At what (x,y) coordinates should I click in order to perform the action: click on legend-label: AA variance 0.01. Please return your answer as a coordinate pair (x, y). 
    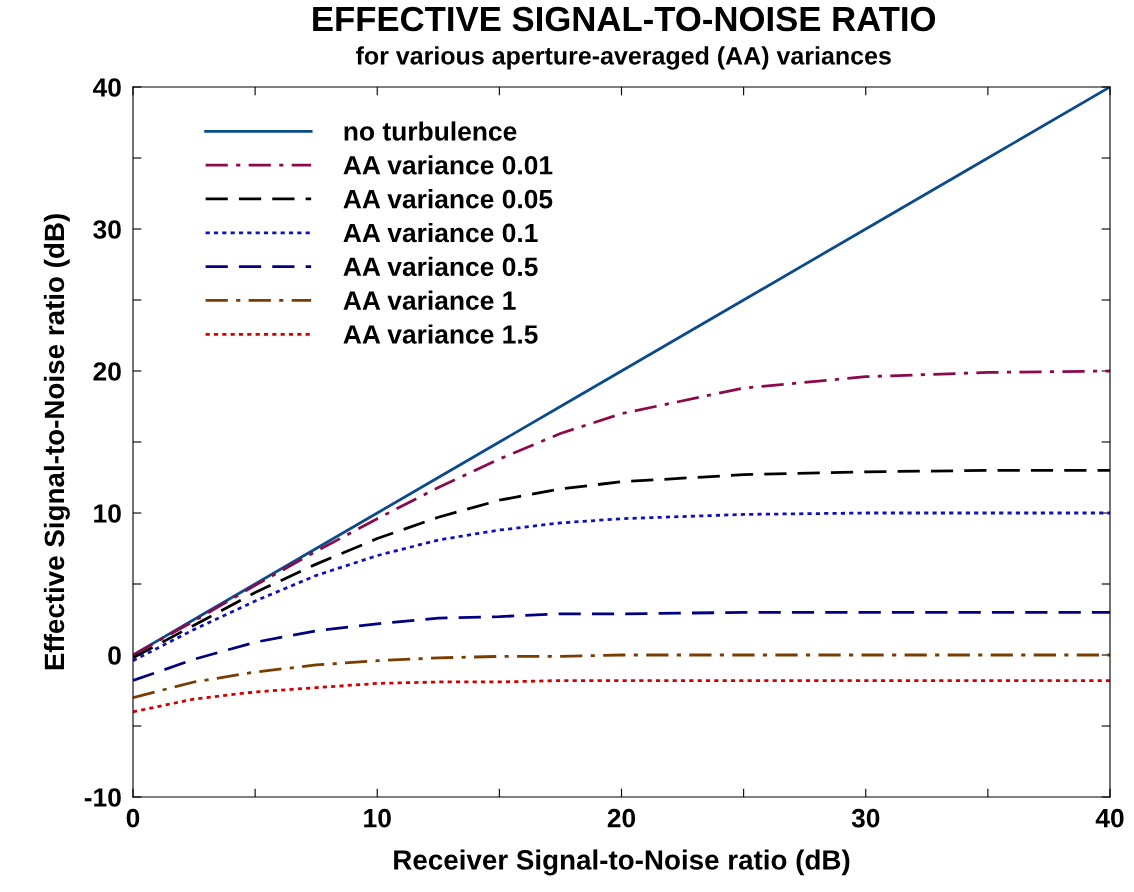
    Looking at the image, I should click on (448, 165).